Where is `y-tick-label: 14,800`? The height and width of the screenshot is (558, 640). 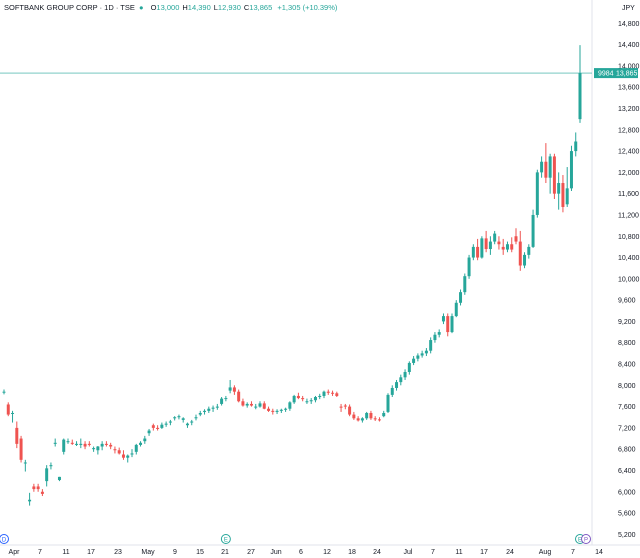 y-tick-label: 14,800 is located at coordinates (629, 24).